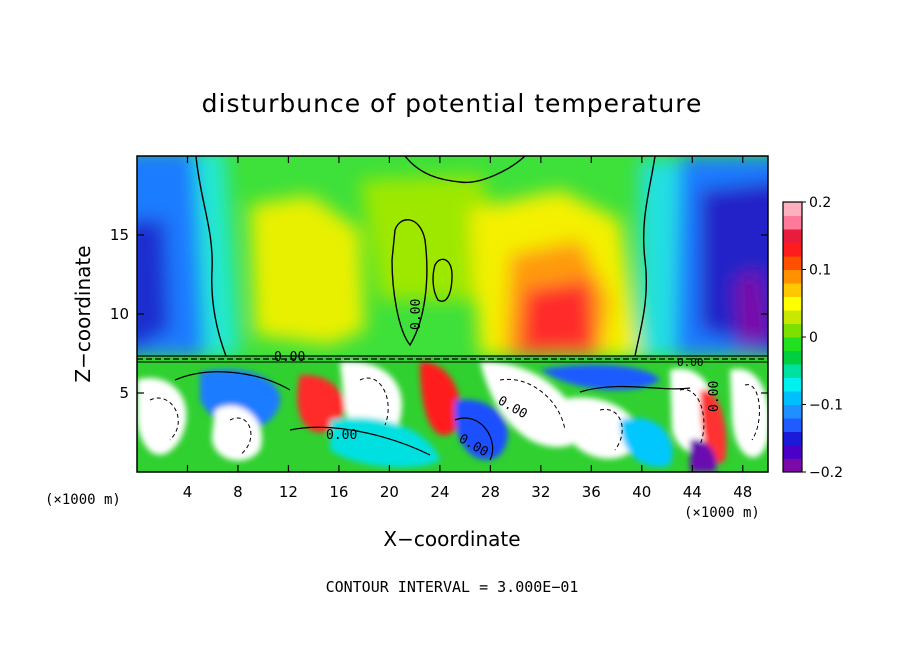 The height and width of the screenshot is (654, 904). What do you see at coordinates (645, 256) in the screenshot?
I see `zero-contour-right` at bounding box center [645, 256].